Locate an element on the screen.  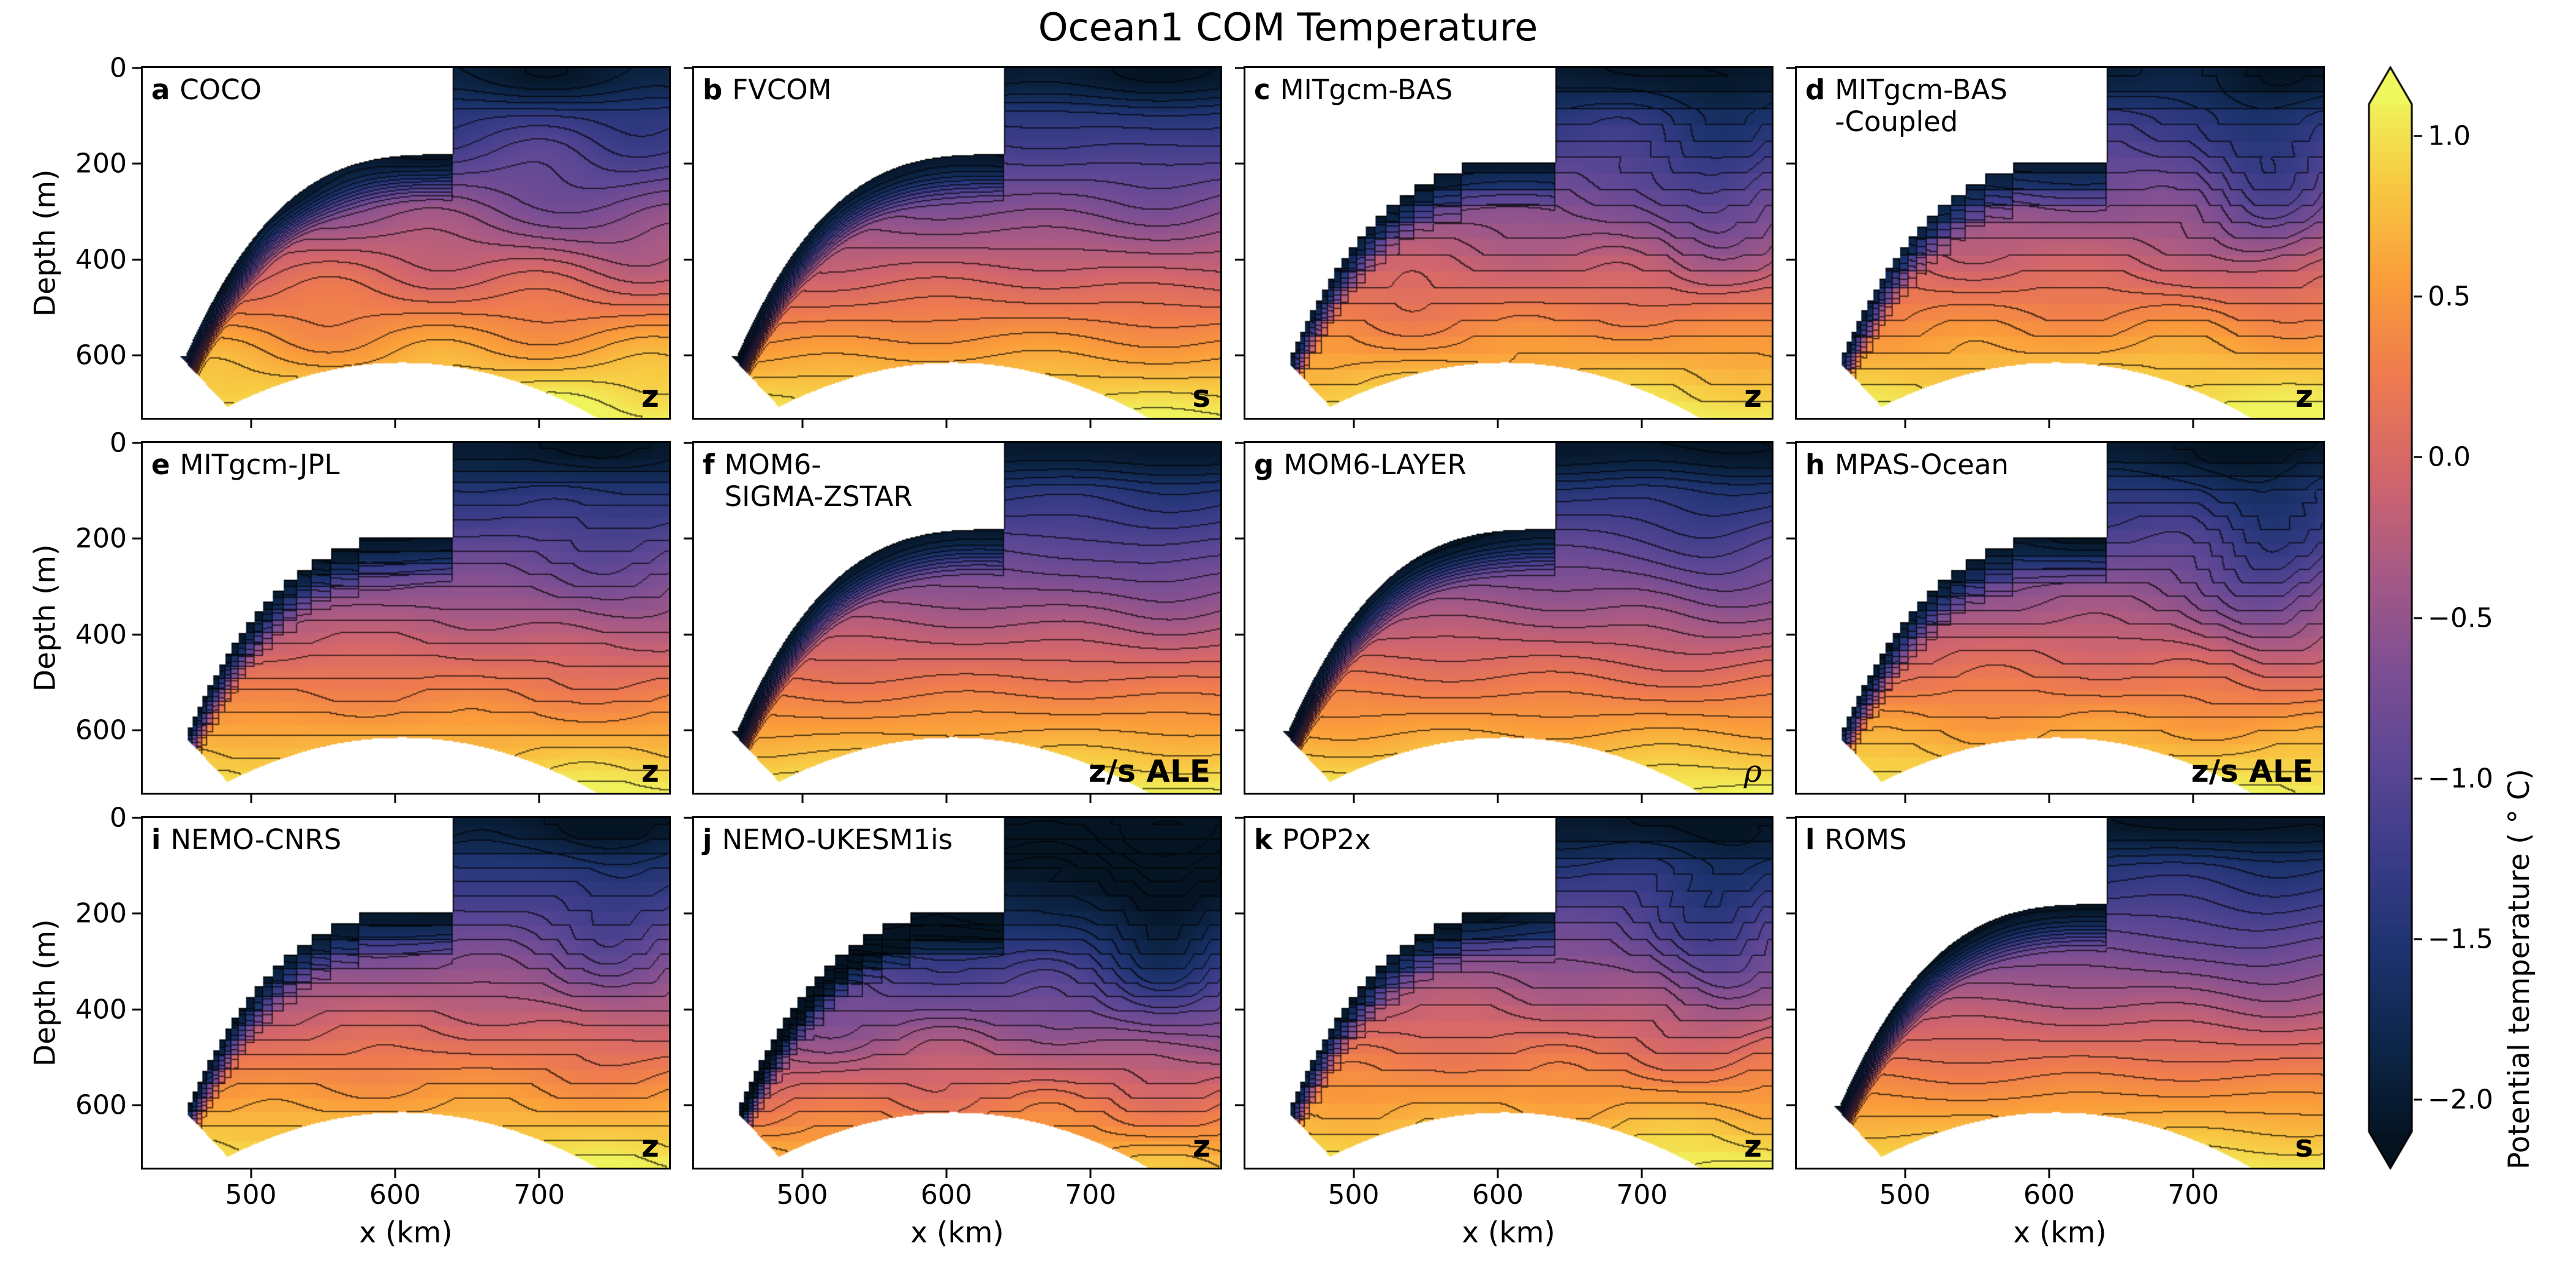
colorbar-gradient-canvas is located at coordinates (2390, 617).